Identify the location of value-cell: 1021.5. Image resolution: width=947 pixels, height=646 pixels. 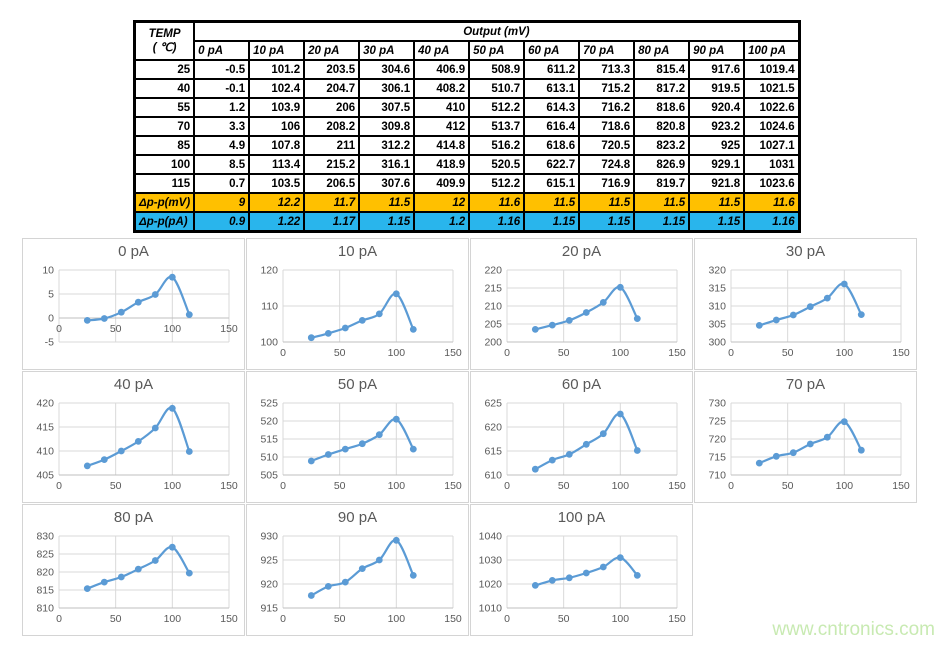
(772, 88).